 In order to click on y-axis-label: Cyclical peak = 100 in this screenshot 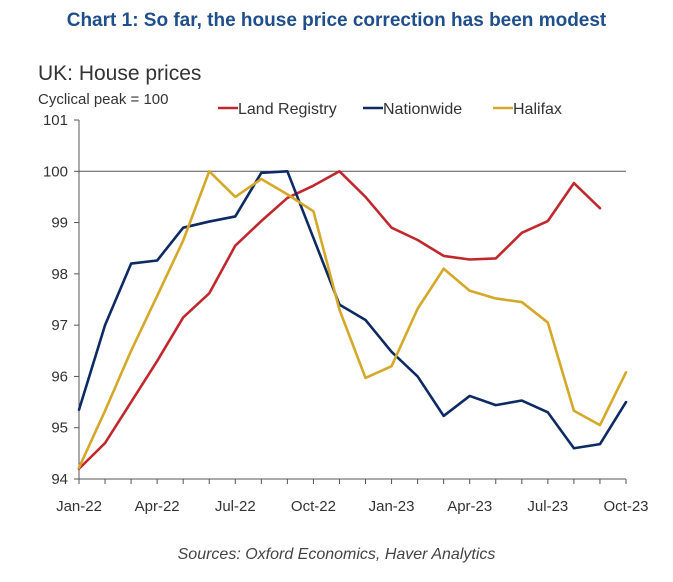, I will do `click(103, 99)`.